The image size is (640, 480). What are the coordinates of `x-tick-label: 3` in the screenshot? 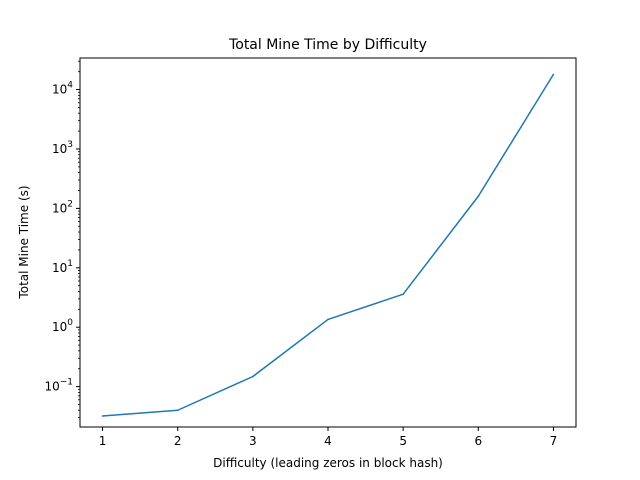 It's located at (253, 441).